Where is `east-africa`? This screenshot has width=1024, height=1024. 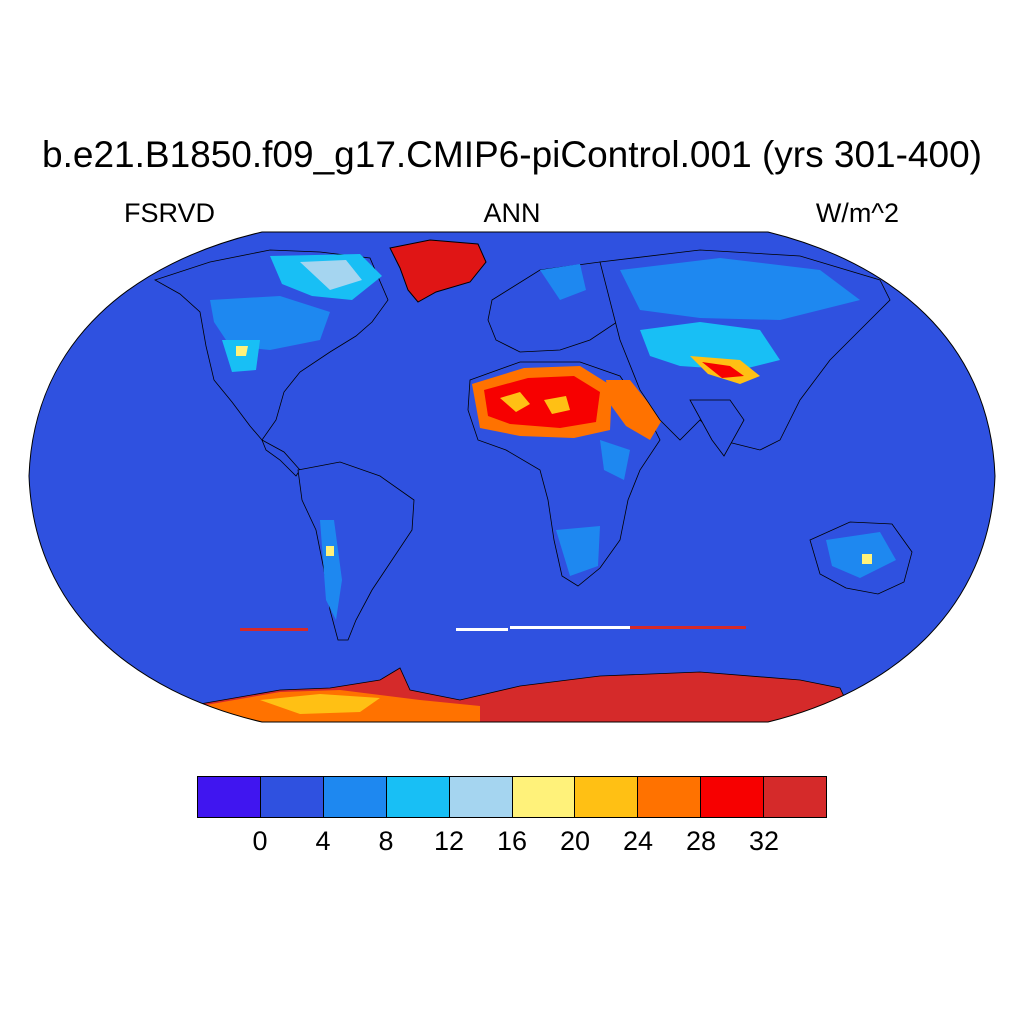
east-africa is located at coordinates (615, 460).